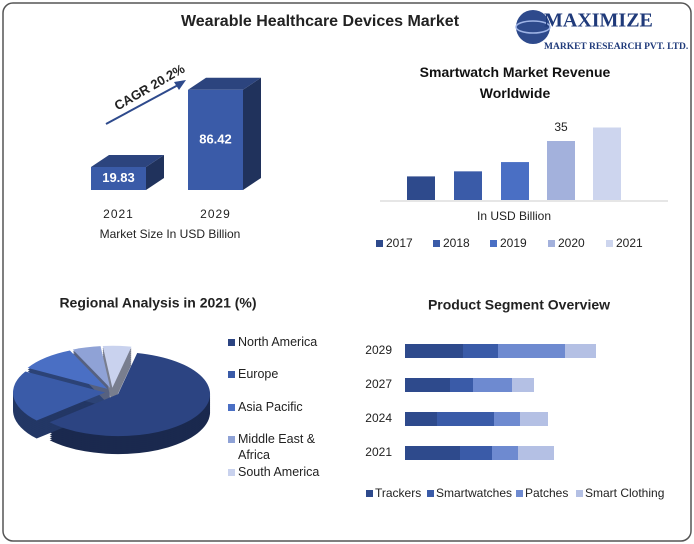  I want to click on data-label: 86.42, so click(215, 138).